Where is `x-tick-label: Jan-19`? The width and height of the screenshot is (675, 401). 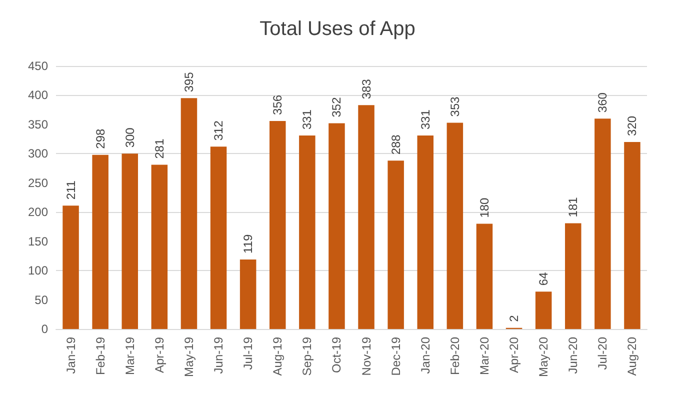 x-tick-label: Jan-19 is located at coordinates (71, 355).